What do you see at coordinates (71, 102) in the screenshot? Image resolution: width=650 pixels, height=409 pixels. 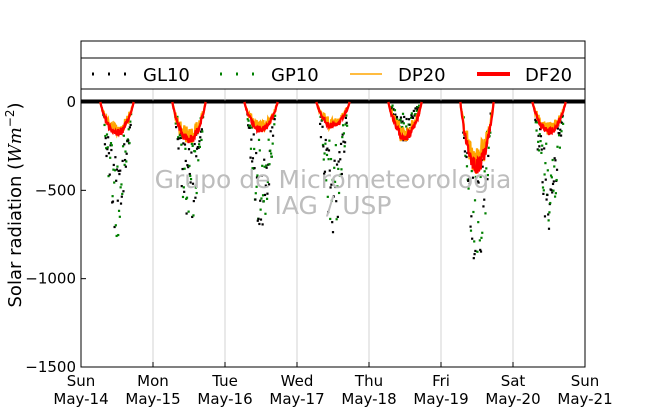 I see `y-tick-label: 0` at bounding box center [71, 102].